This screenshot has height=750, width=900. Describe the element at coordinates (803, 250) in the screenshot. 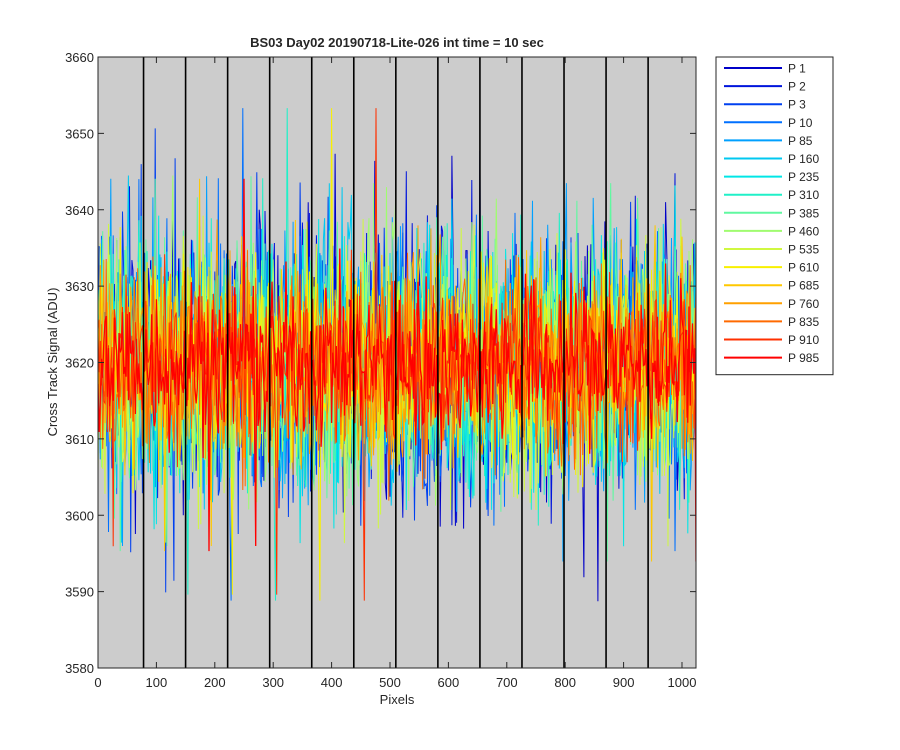

I see `legend-entry-label: P 535` at that location.